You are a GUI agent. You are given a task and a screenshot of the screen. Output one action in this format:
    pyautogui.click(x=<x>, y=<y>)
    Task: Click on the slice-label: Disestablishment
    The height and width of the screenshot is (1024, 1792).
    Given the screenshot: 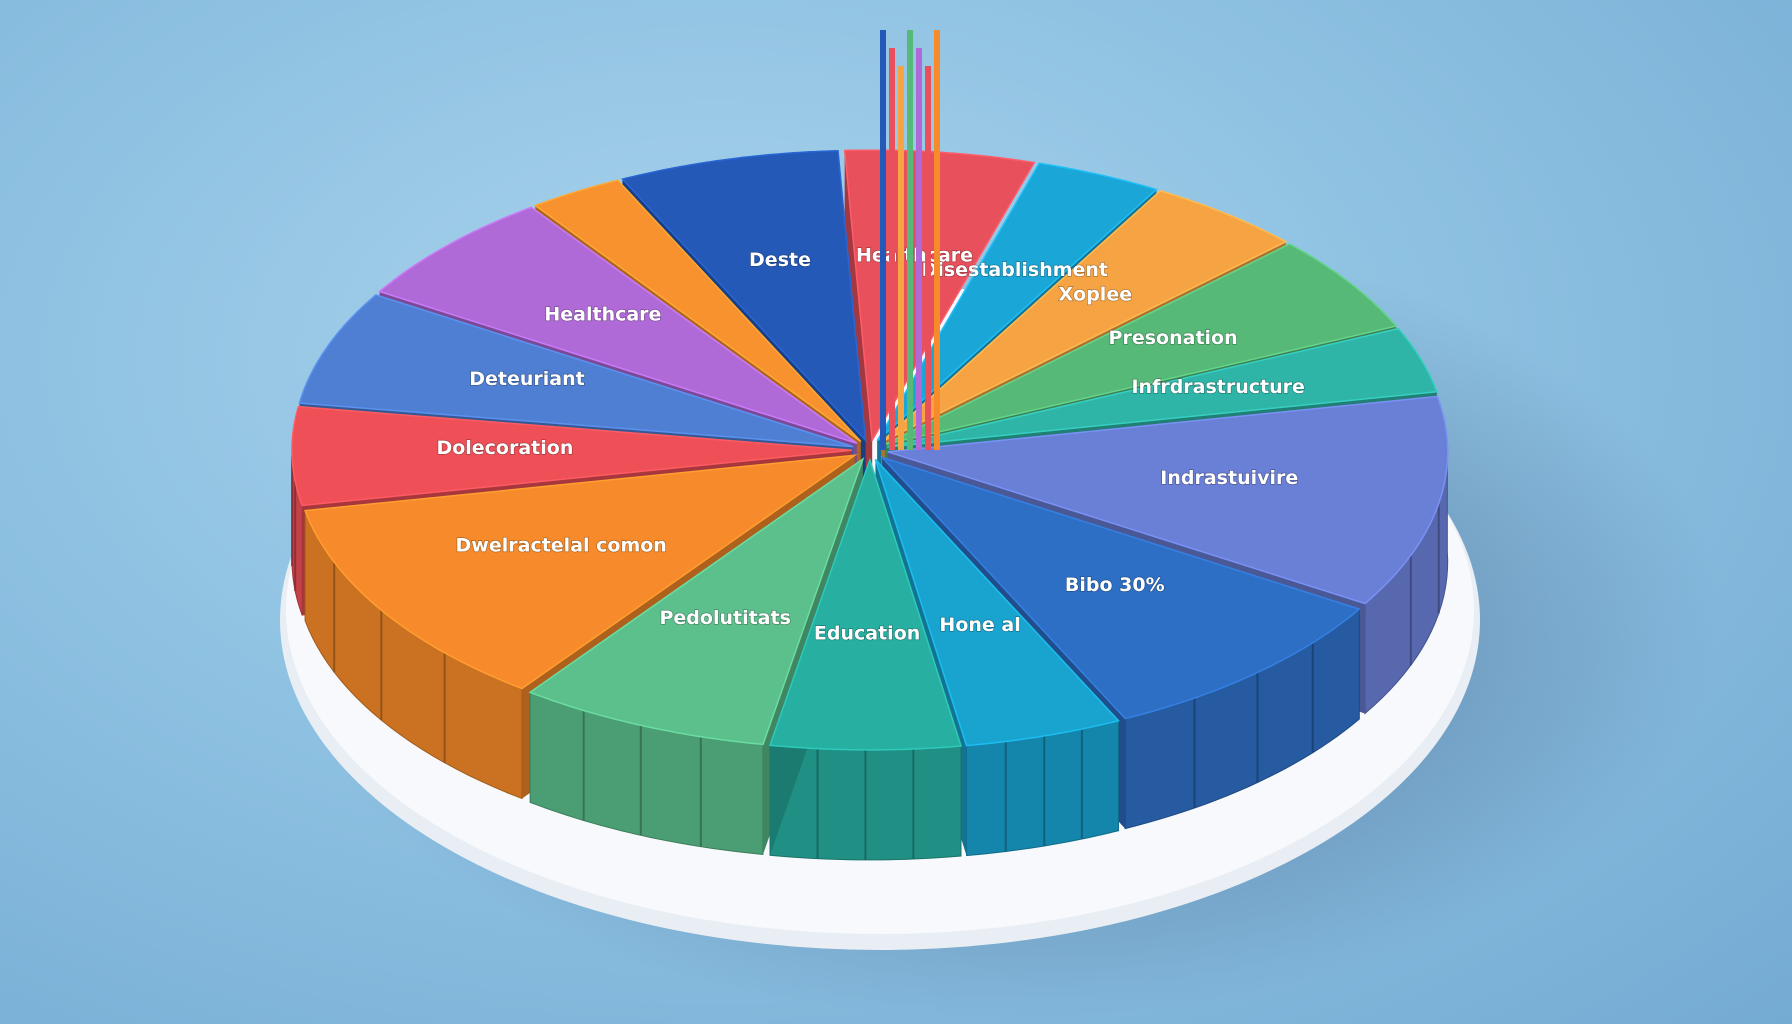 What is the action you would take?
    pyautogui.click(x=1015, y=270)
    